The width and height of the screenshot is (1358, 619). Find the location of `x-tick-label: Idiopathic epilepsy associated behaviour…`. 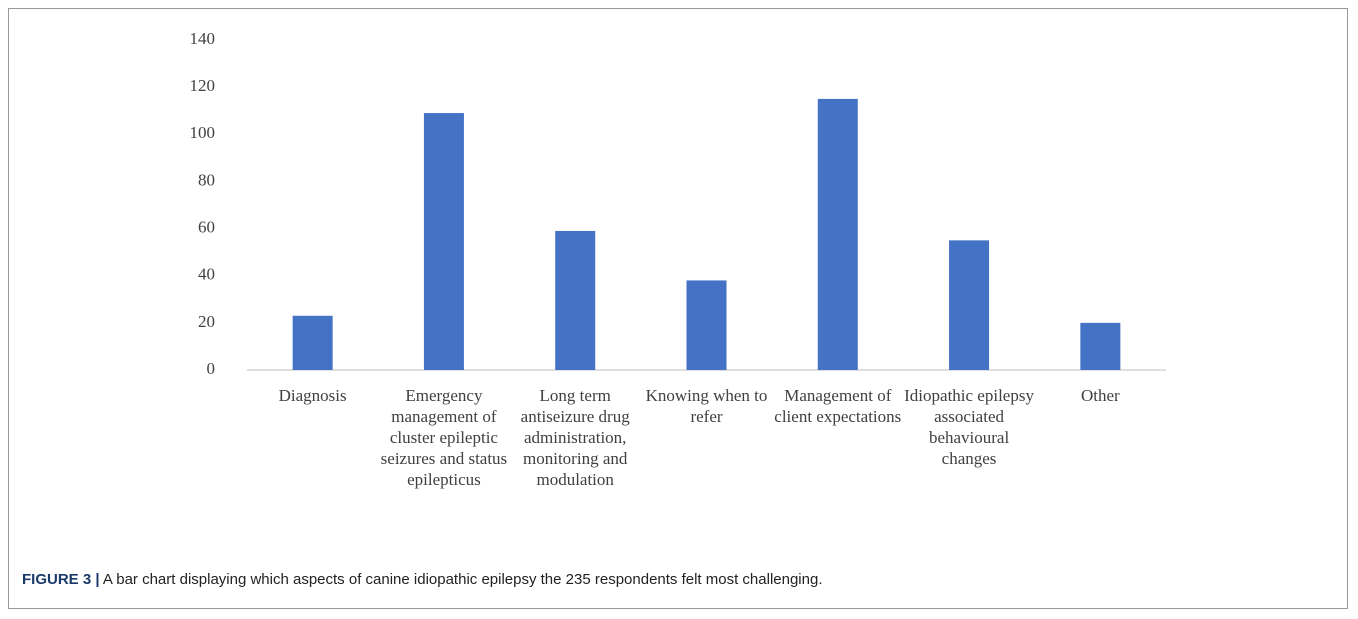

x-tick-label: Idiopathic epilepsy associated behaviour… is located at coordinates (969, 427).